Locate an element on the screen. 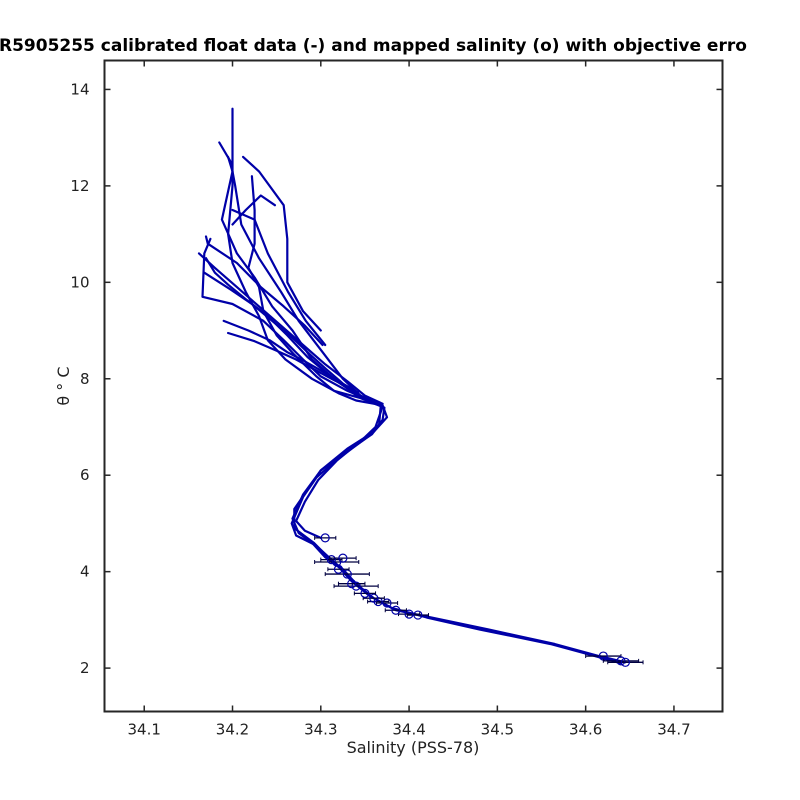  y-tick-label: 6 is located at coordinates (85, 475).